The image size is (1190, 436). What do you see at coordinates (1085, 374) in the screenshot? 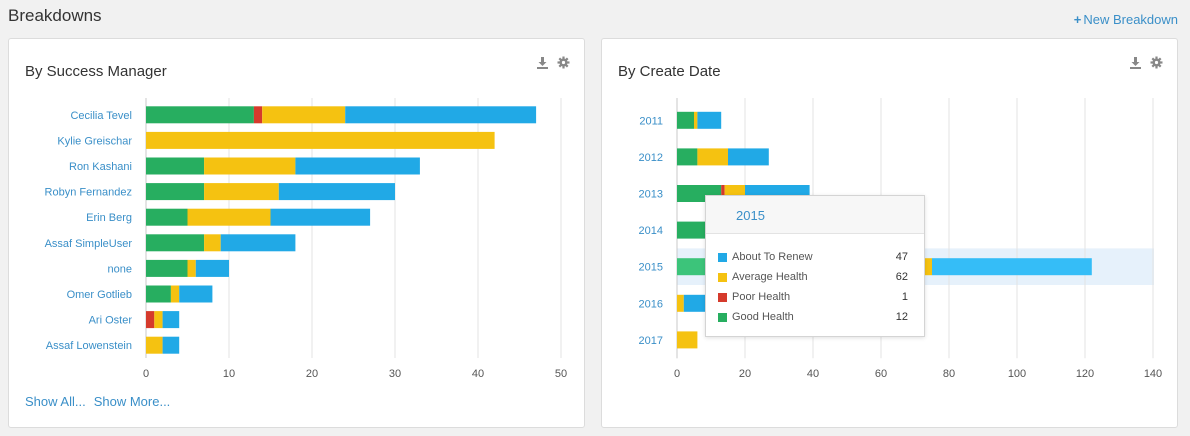
I see `x-tick-label: 120` at bounding box center [1085, 374].